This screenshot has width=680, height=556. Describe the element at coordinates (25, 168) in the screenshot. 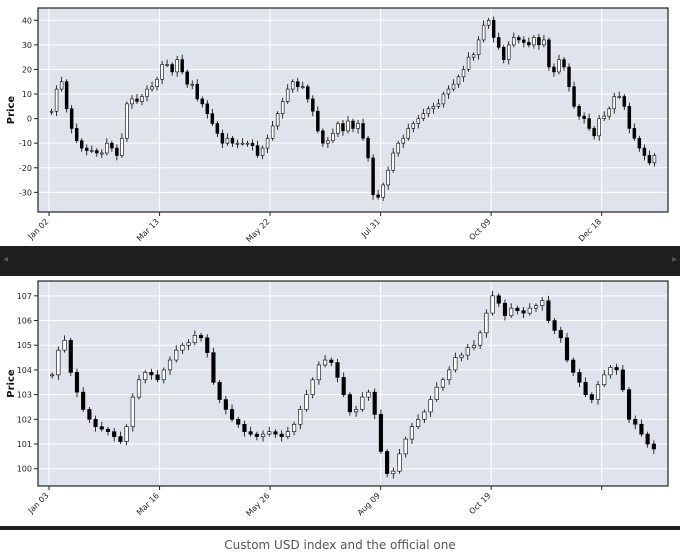

I see `y-tick-label: -20` at that location.